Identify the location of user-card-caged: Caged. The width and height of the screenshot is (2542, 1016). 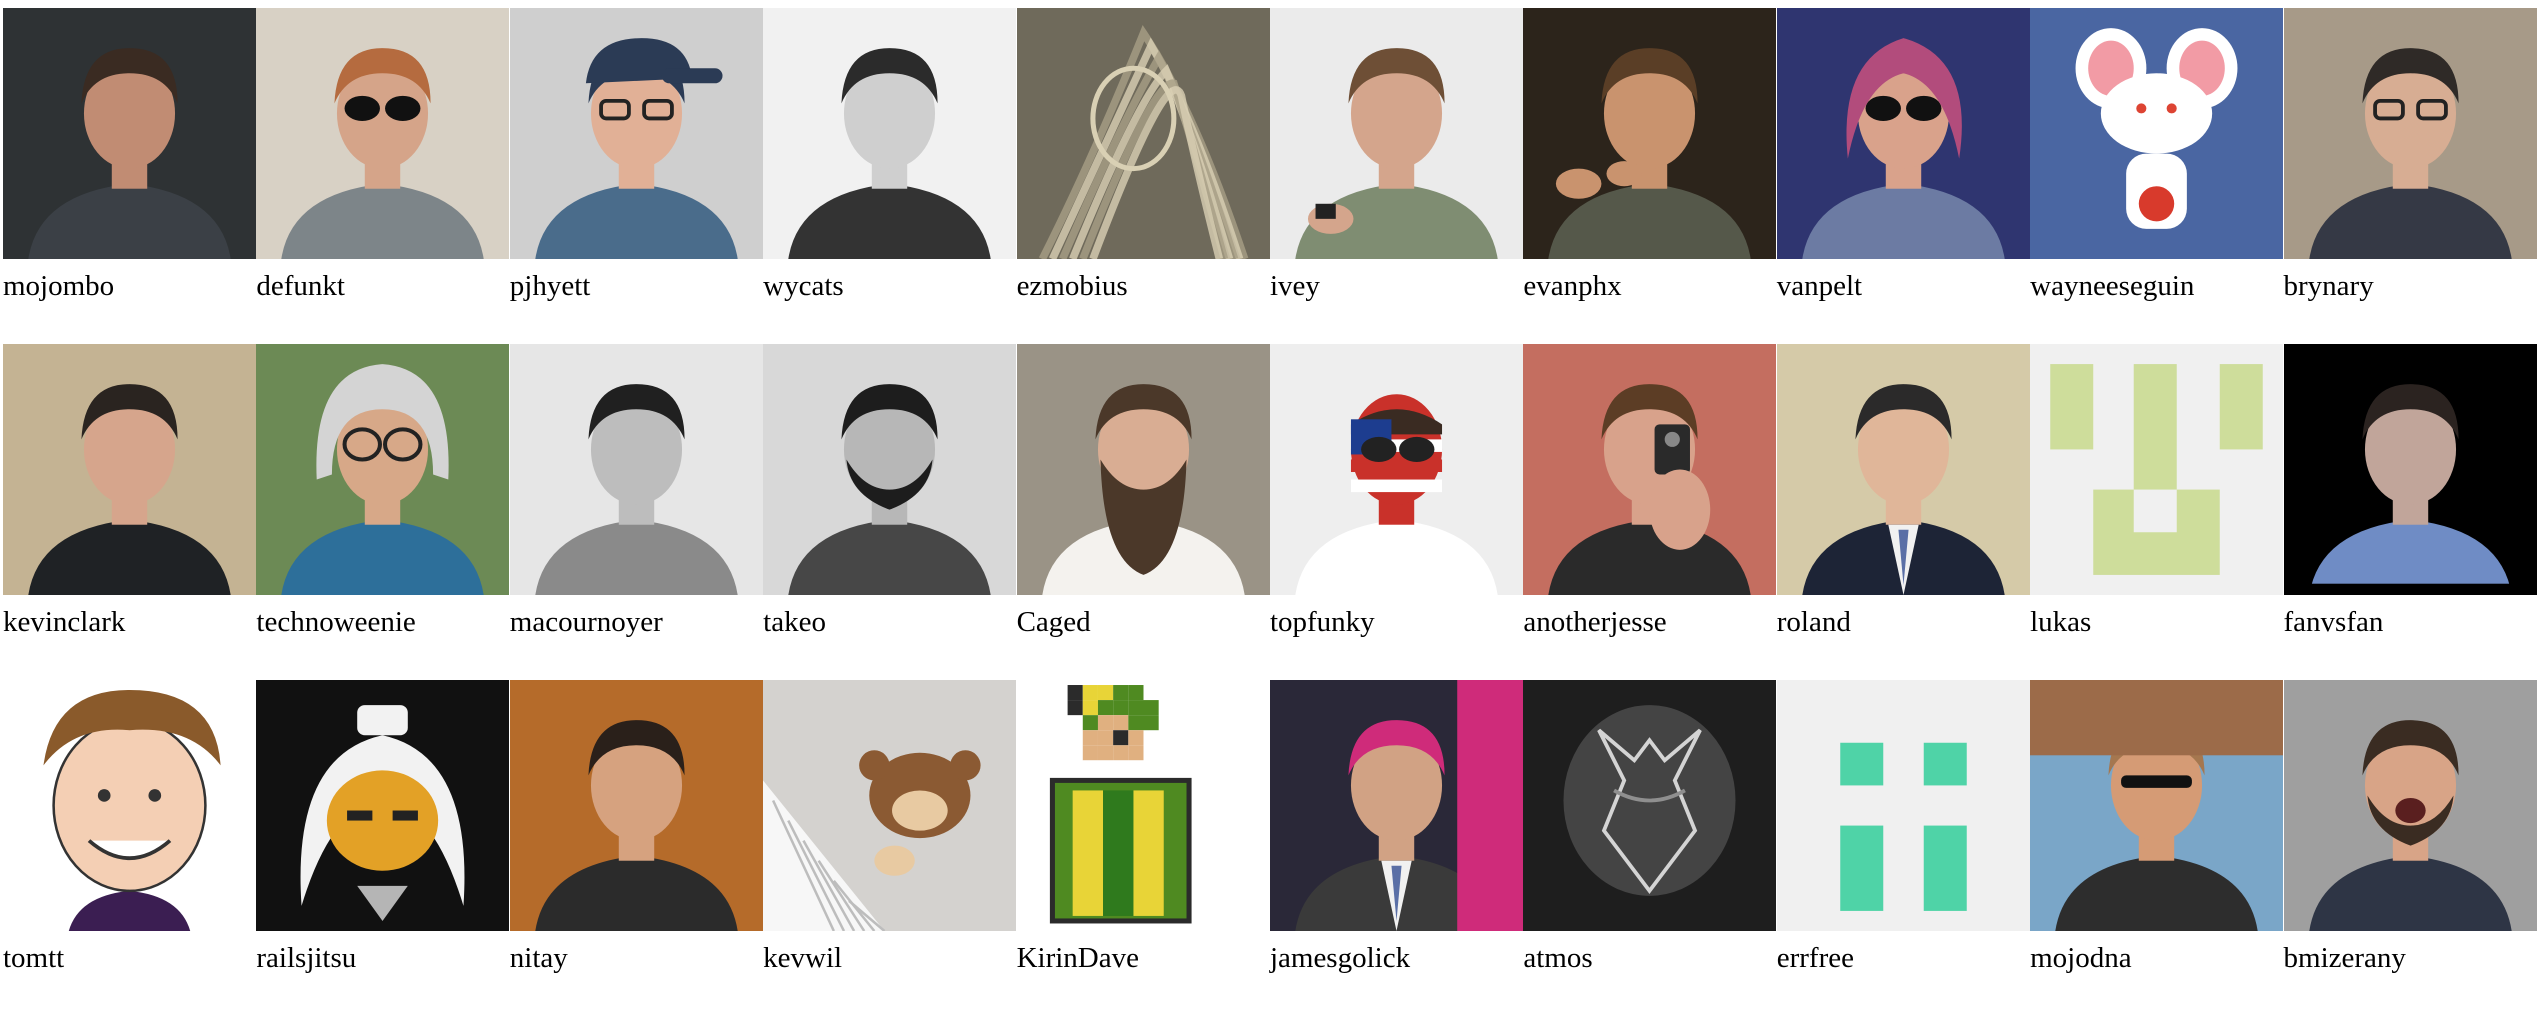
(1143, 512).